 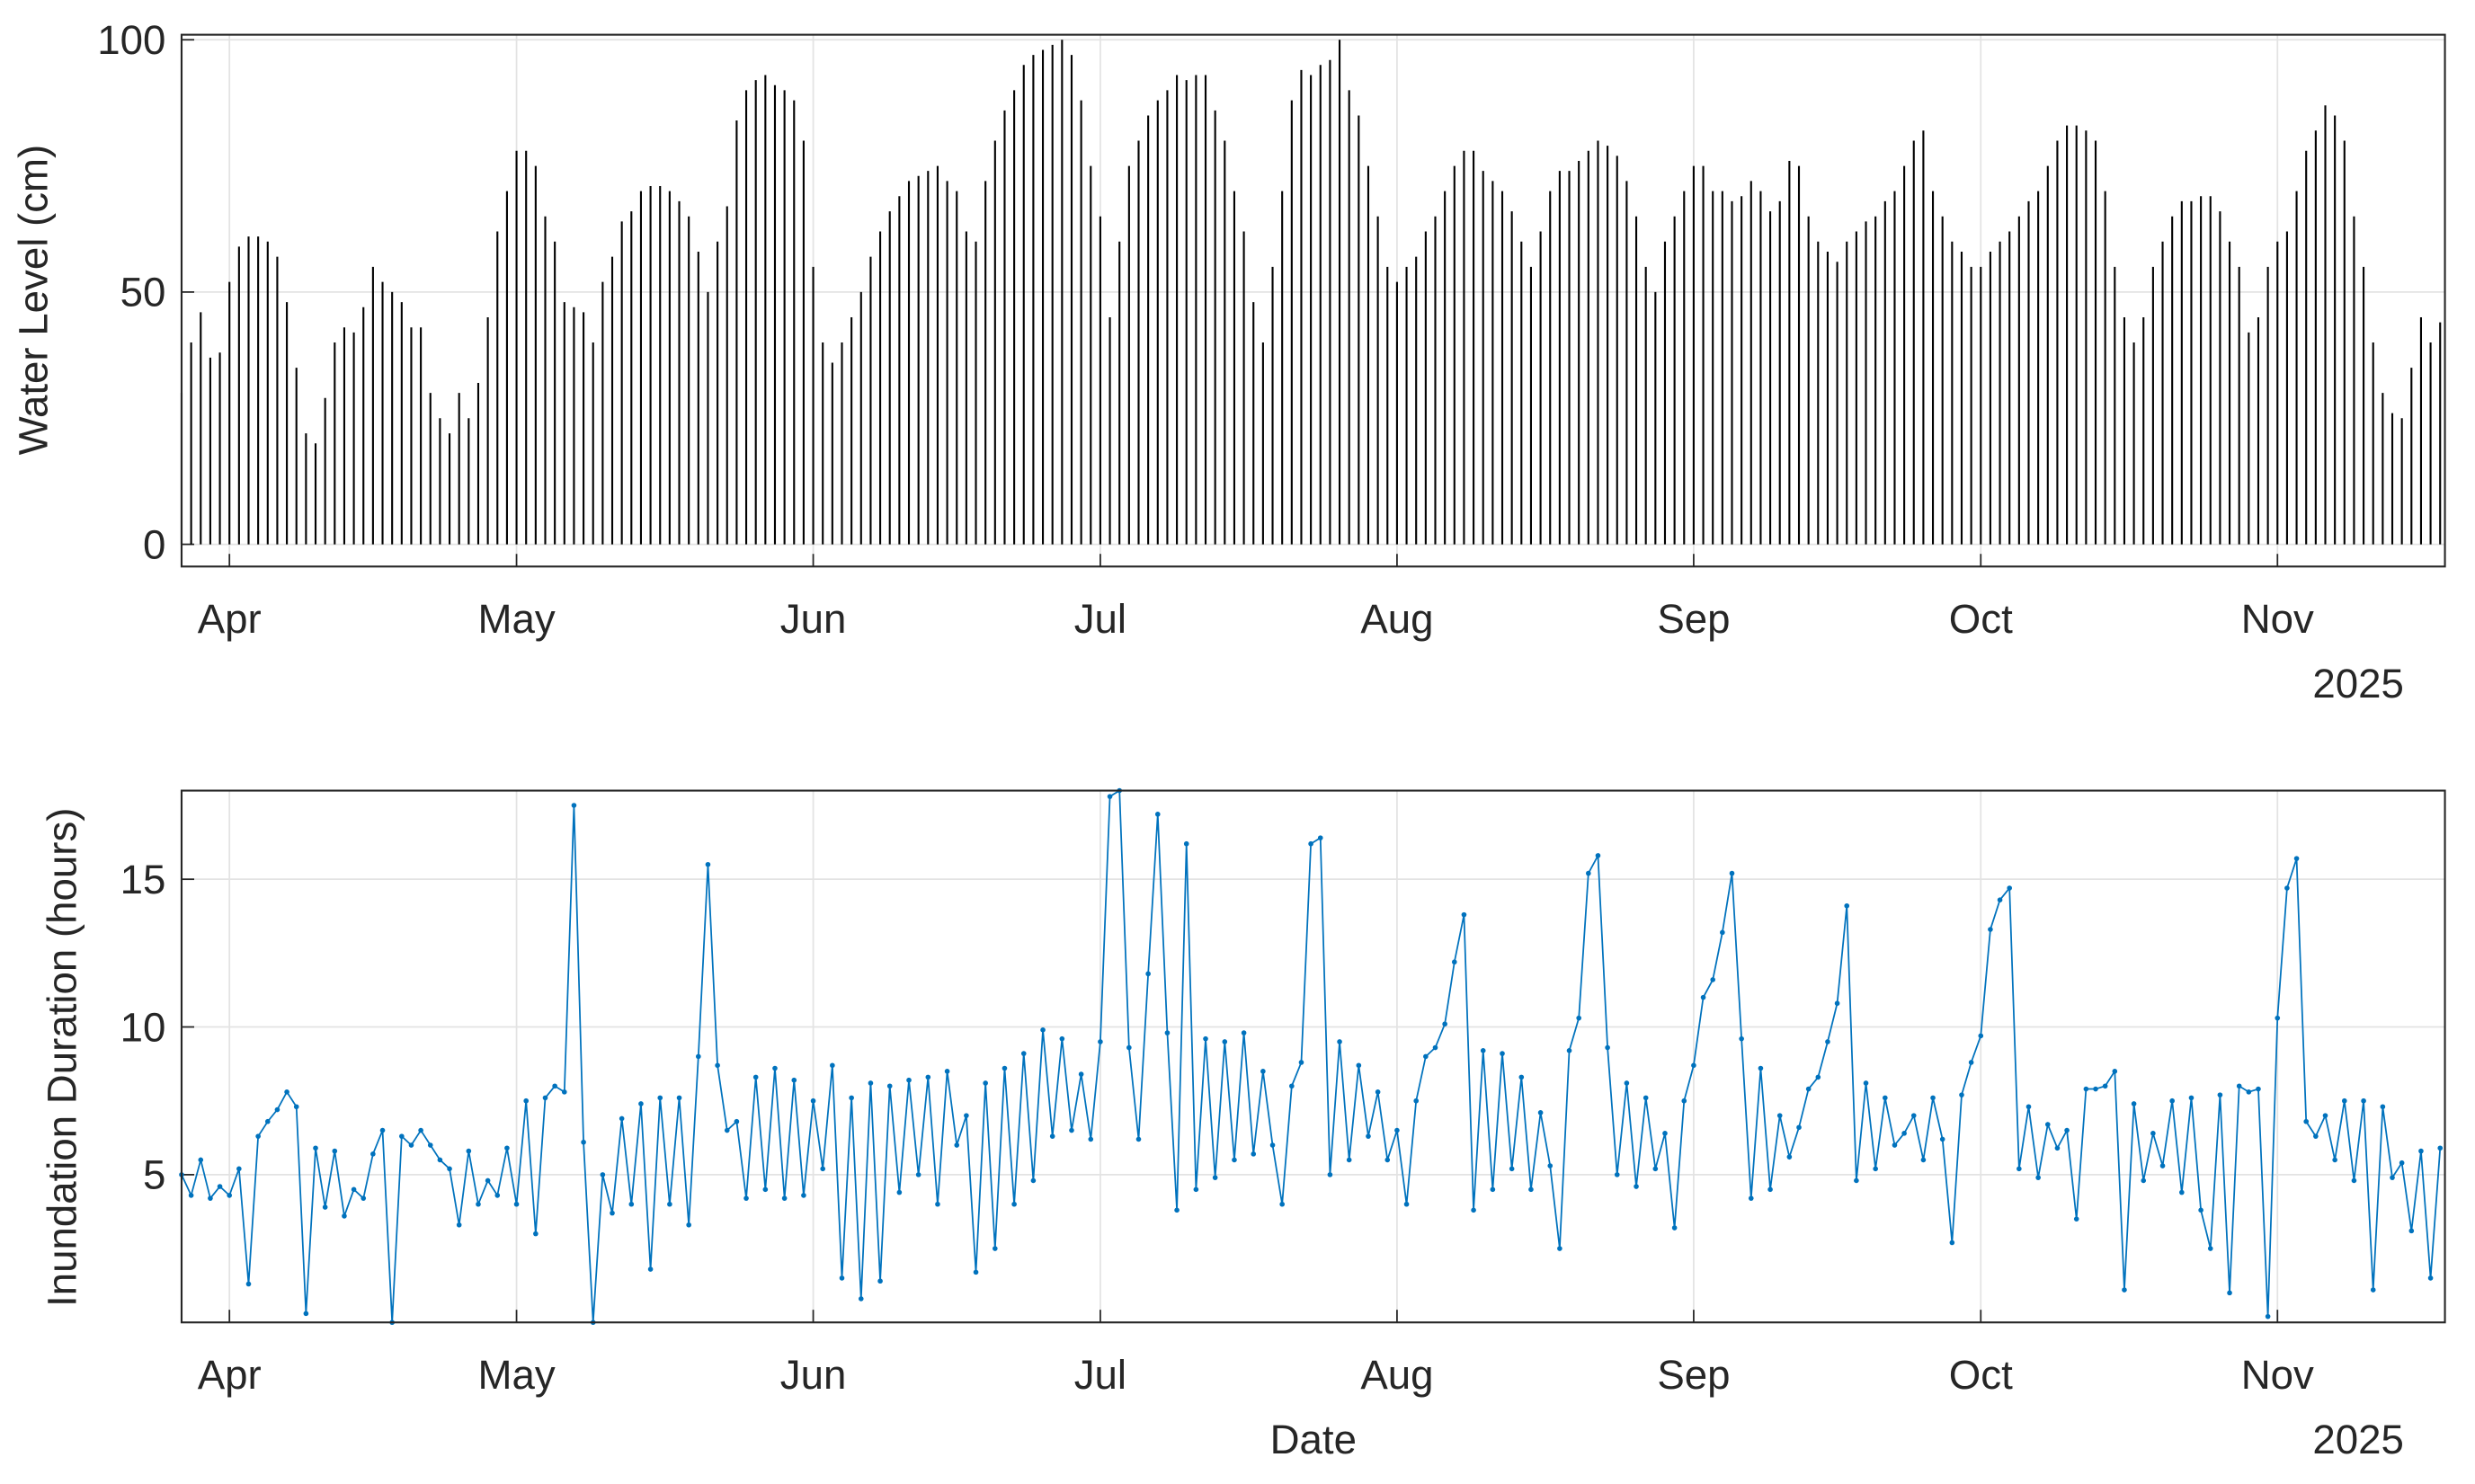 What do you see at coordinates (813, 619) in the screenshot?
I see `x-tick-label: Jun` at bounding box center [813, 619].